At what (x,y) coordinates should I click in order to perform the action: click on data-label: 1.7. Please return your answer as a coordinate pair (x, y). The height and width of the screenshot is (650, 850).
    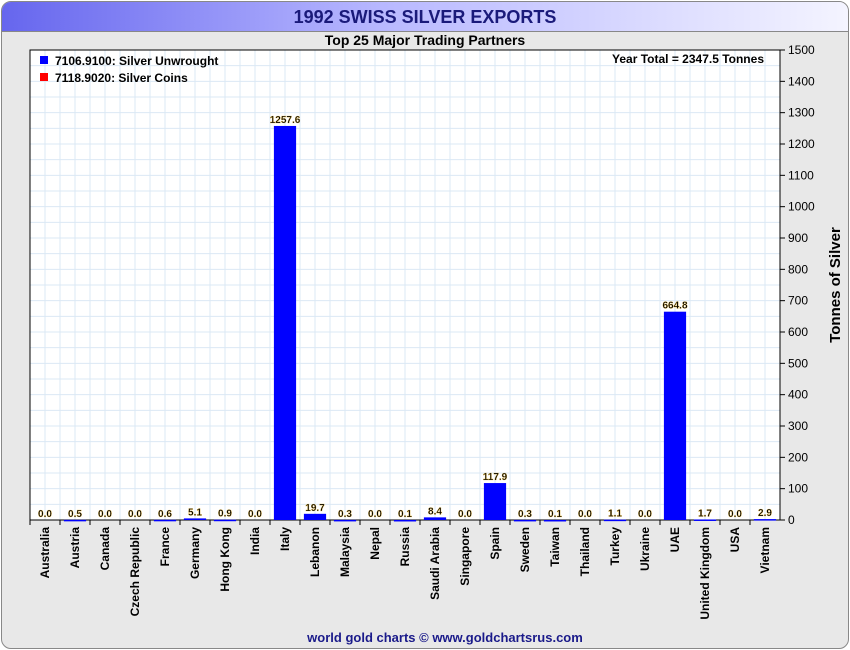
    Looking at the image, I should click on (705, 513).